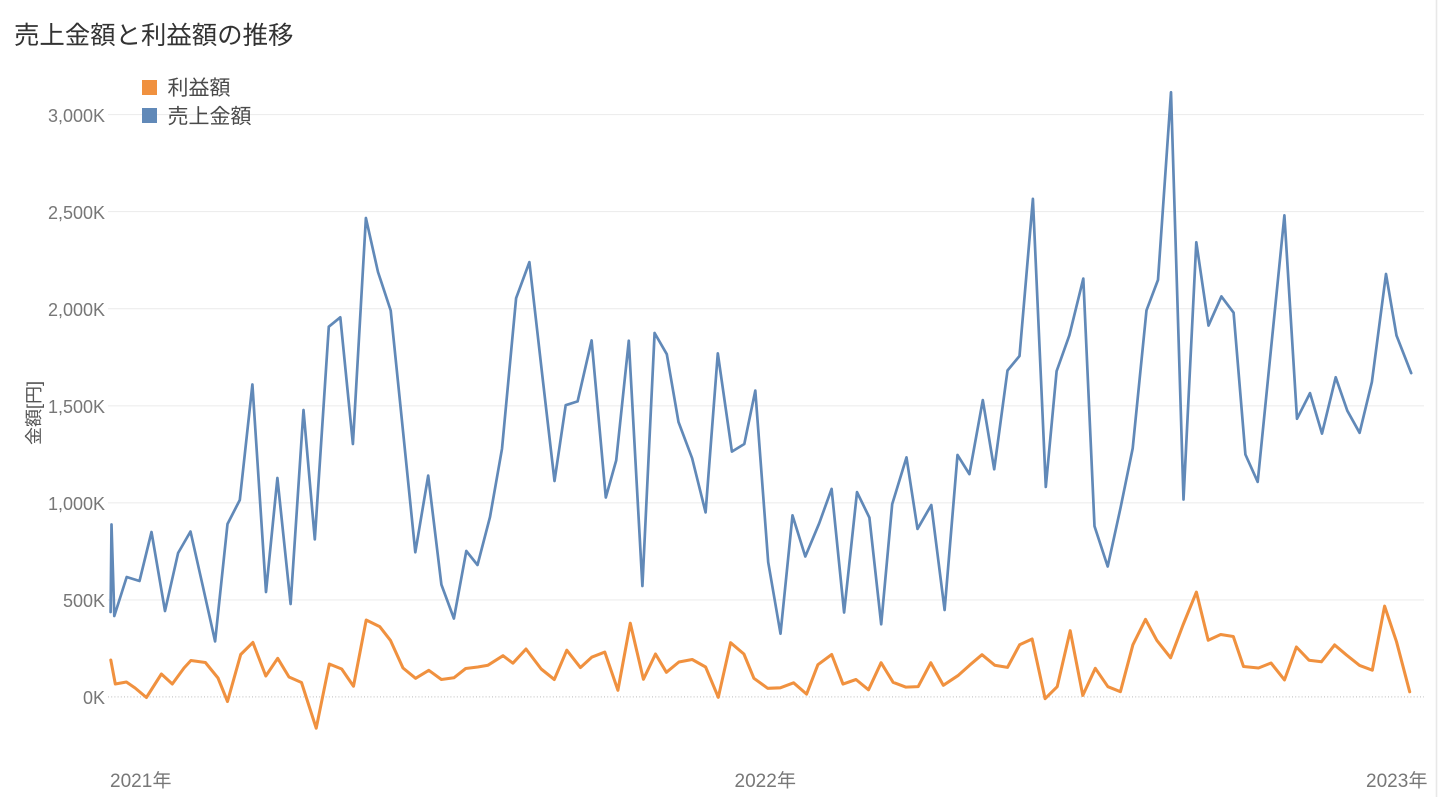  I want to click on svg-text: 2022, so click(756, 781).